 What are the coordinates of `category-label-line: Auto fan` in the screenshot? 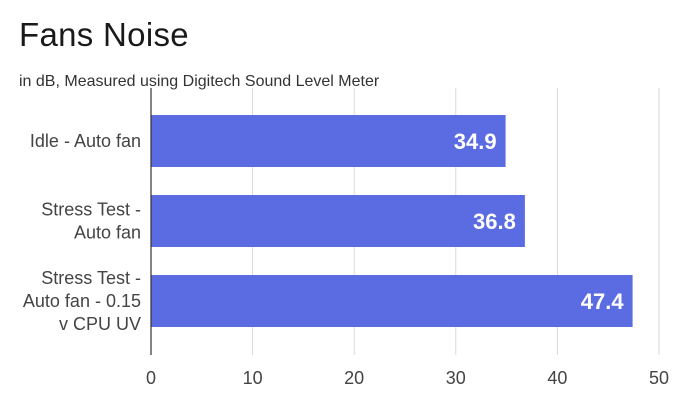 It's located at (107, 233).